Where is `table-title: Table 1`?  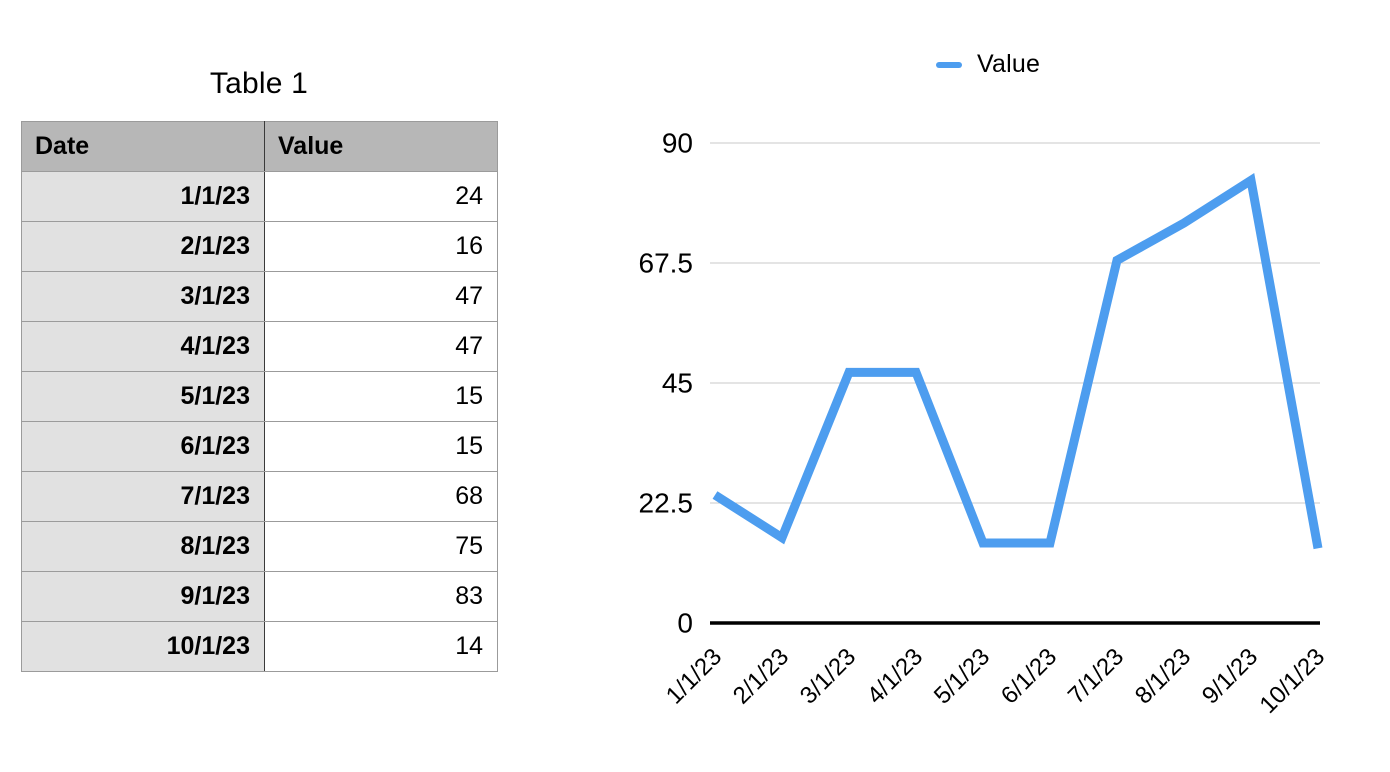
table-title: Table 1 is located at coordinates (259, 83).